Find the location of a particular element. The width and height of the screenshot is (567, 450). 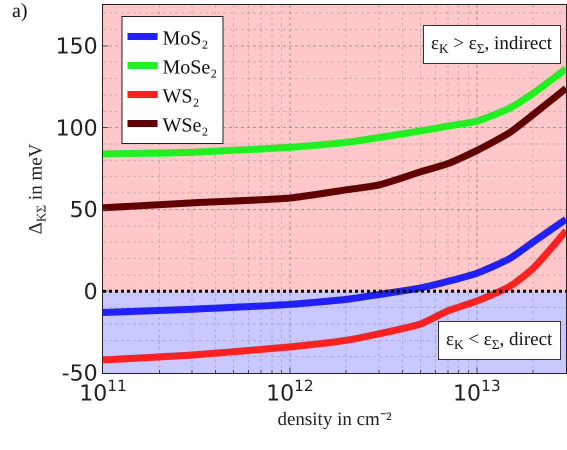

y-tick-label: 150 is located at coordinates (77, 47).